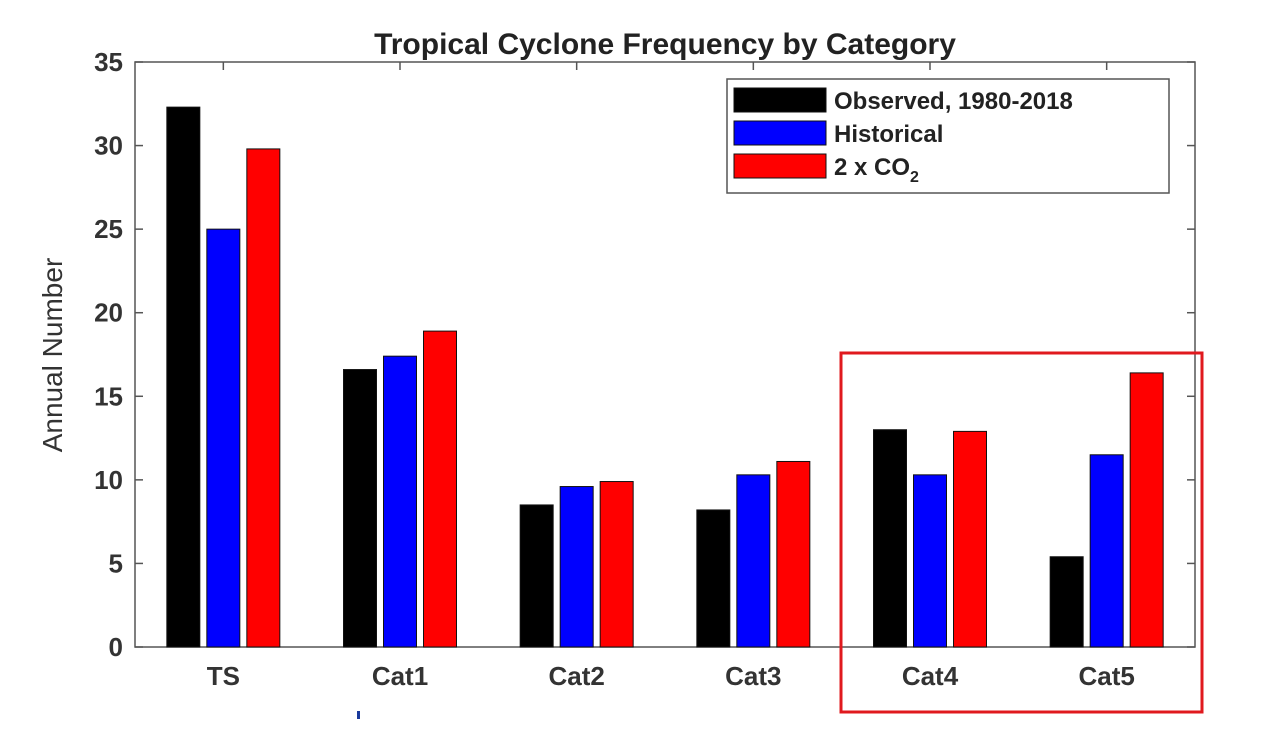 This screenshot has width=1280, height=745. I want to click on x-tick-label: TS, so click(223, 676).